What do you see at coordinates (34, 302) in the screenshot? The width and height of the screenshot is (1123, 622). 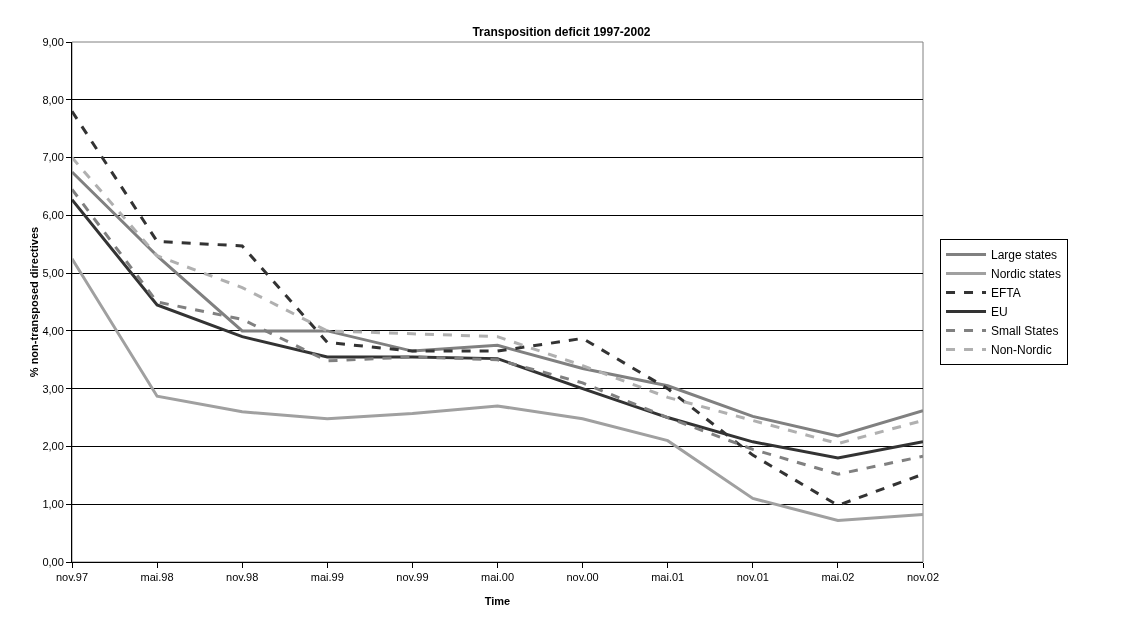 I see `y-axis-title: % non-transposed directives` at bounding box center [34, 302].